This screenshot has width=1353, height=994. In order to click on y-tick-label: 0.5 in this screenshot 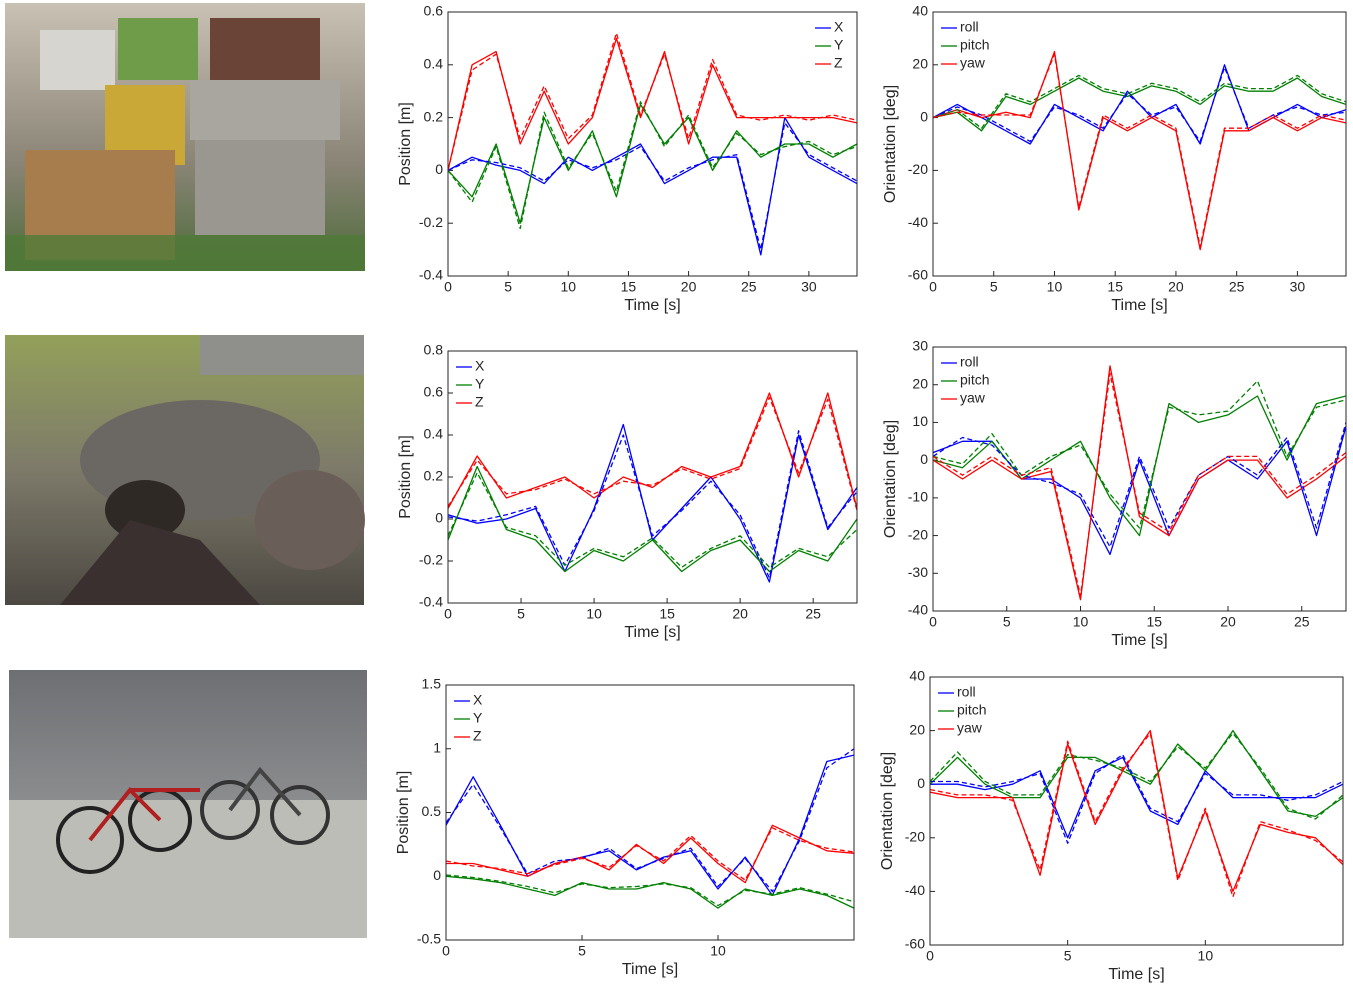, I will do `click(432, 811)`.